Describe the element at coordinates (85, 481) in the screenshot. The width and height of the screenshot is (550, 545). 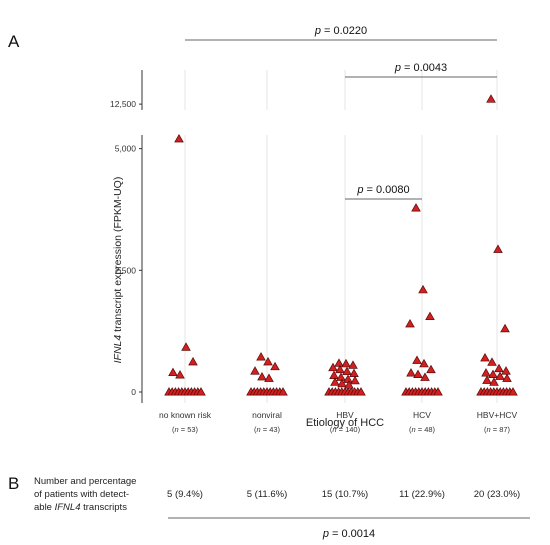
I see `table-row-label-line1: Number and percentage` at that location.